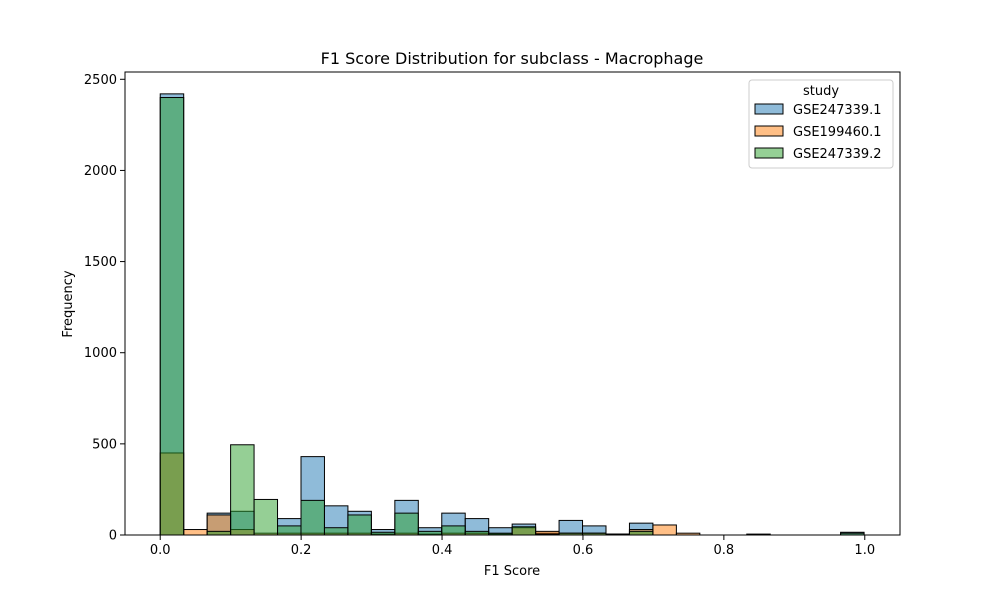  I want to click on x-tick-label: 0.4, so click(442, 550).